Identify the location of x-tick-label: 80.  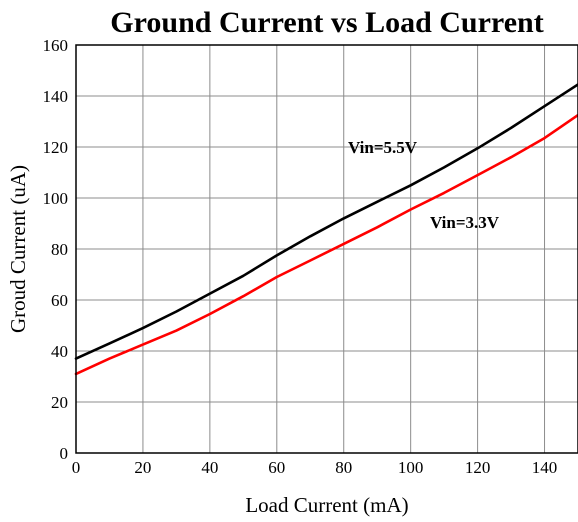
(343, 467).